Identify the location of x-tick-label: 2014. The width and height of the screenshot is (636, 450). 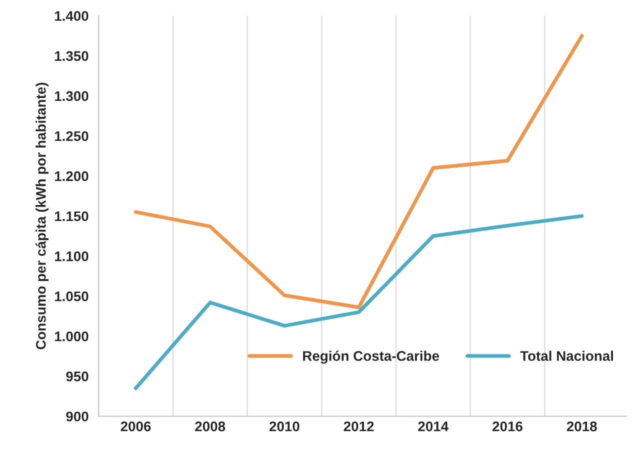
(433, 426).